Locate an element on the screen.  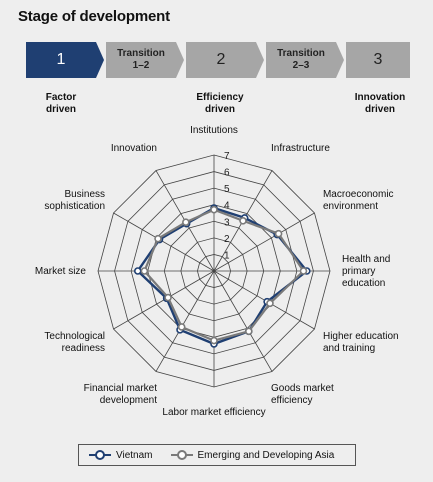
axis-label-financial-market-development: Financial market development is located at coordinates (121, 394).